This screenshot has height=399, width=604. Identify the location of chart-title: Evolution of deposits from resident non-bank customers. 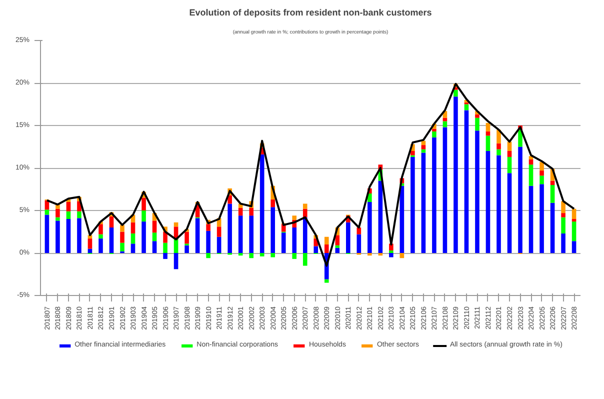
(310, 13).